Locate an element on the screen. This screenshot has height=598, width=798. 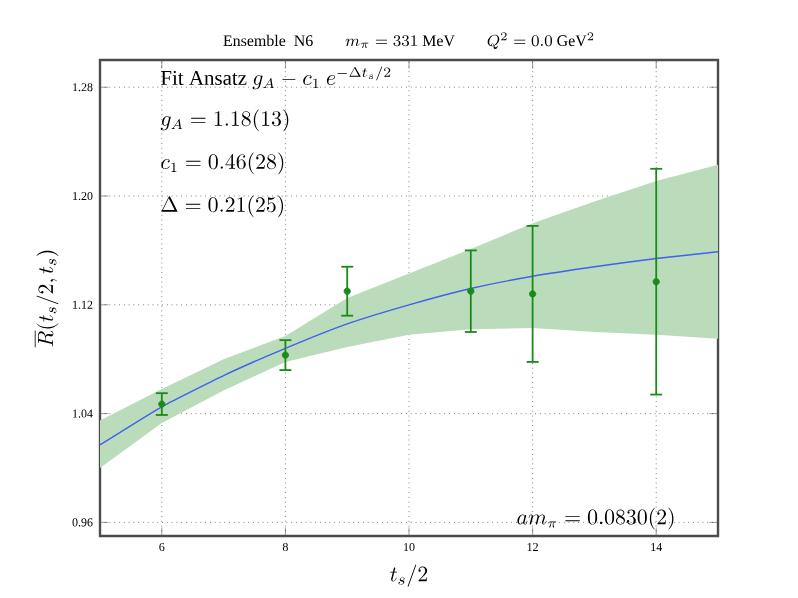
y-axis-title: $\overline{R}(t_s/2,t_s)$ is located at coordinates (47, 299).